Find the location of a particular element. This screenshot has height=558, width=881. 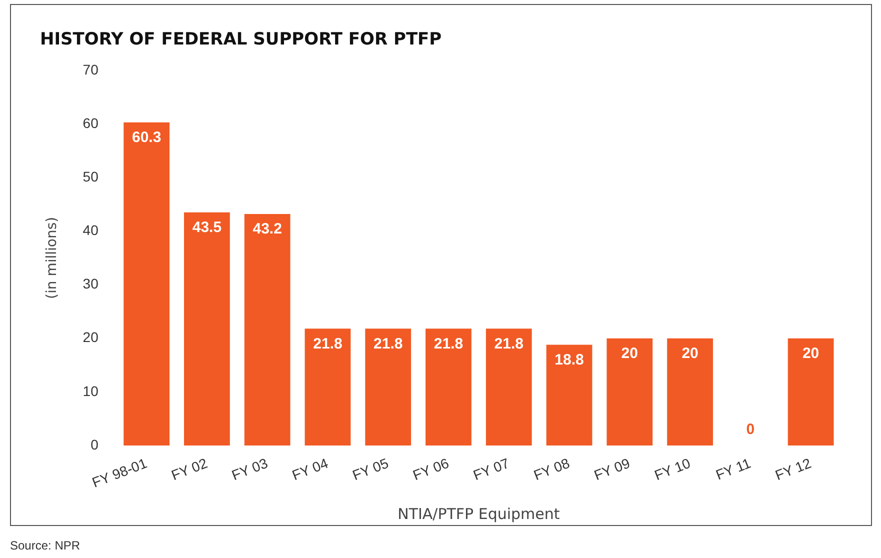

y-tick-label: 0 is located at coordinates (94, 444).